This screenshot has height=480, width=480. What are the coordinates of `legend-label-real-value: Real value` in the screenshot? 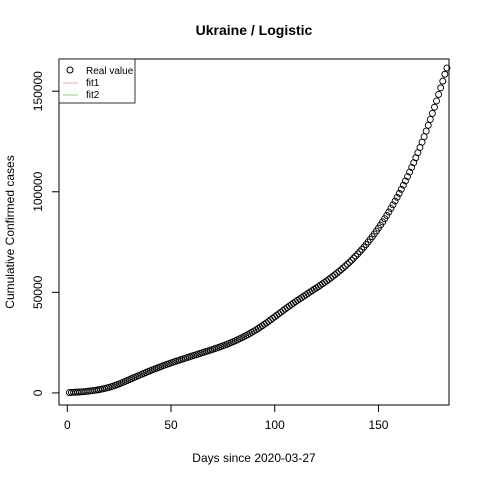 It's located at (110, 71).